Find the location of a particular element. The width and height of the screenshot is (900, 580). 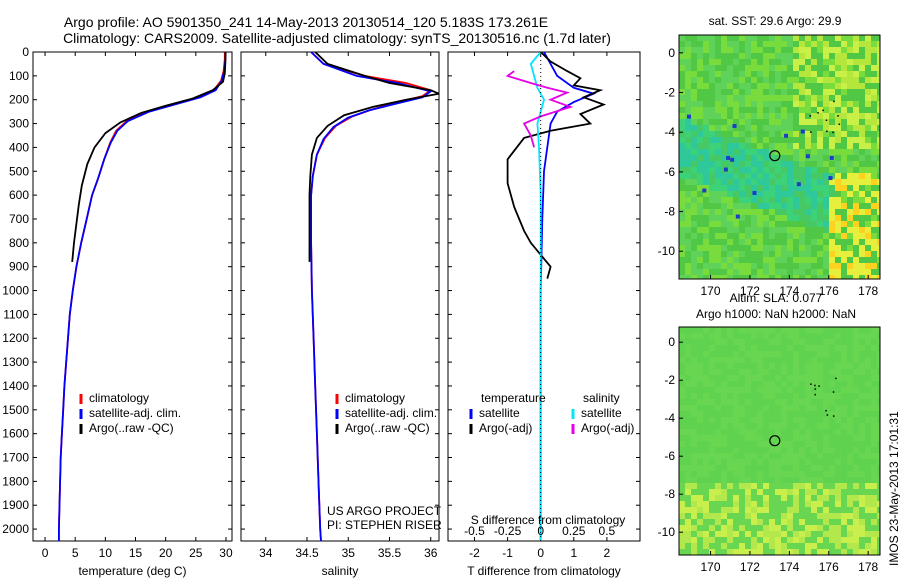

sst-map-ytick-label: -4 is located at coordinates (669, 132).